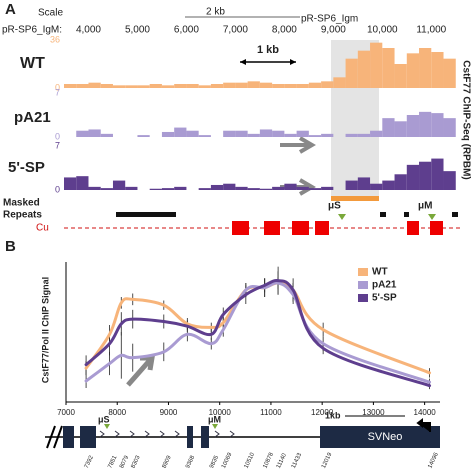 Image resolution: width=474 pixels, height=474 pixels. What do you see at coordinates (282, 460) in the screenshot?
I see `position-label: 11140` at bounding box center [282, 460].